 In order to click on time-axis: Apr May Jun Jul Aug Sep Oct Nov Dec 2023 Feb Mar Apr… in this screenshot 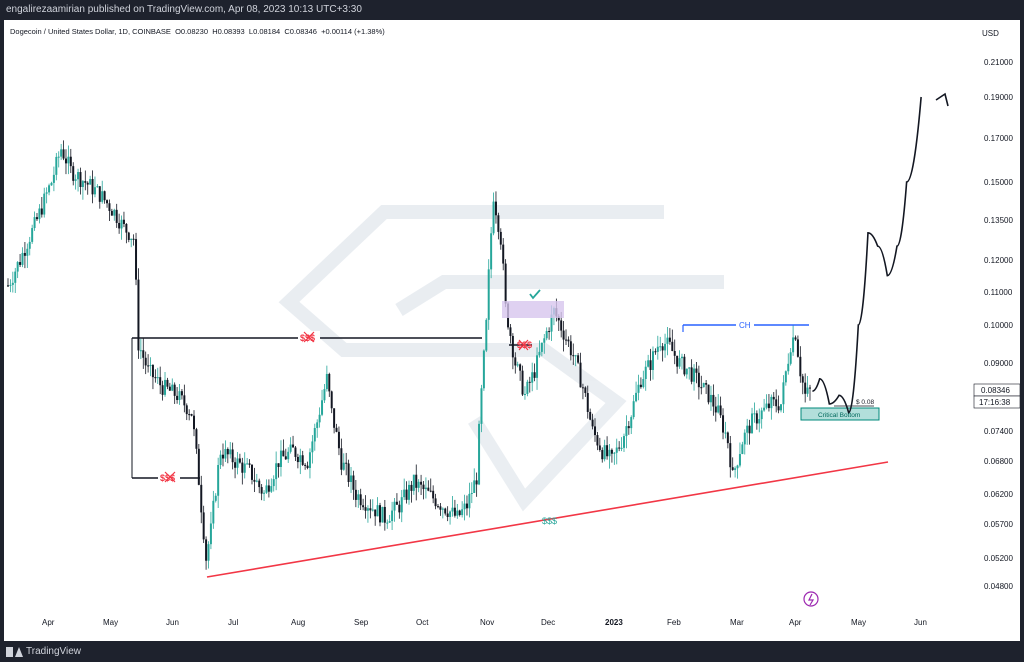, I will do `click(484, 622)`.